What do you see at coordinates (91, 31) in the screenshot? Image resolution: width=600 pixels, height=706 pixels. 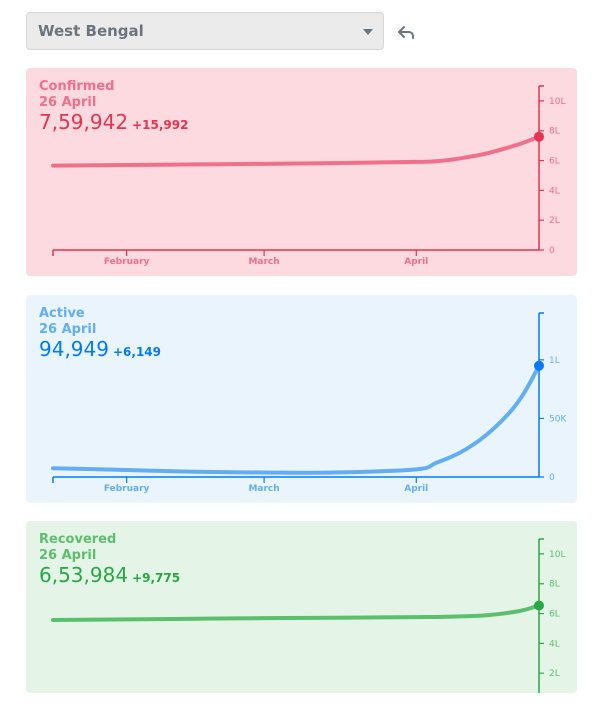 I see `region-select-value: West Bengal` at bounding box center [91, 31].